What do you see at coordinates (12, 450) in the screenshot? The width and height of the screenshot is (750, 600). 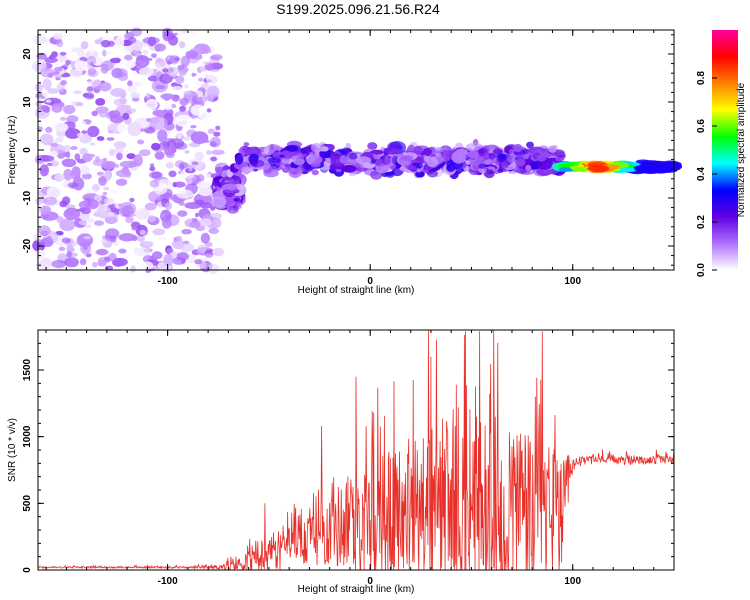 I see `snr-y-label: SNR (10 * v/v)` at bounding box center [12, 450].